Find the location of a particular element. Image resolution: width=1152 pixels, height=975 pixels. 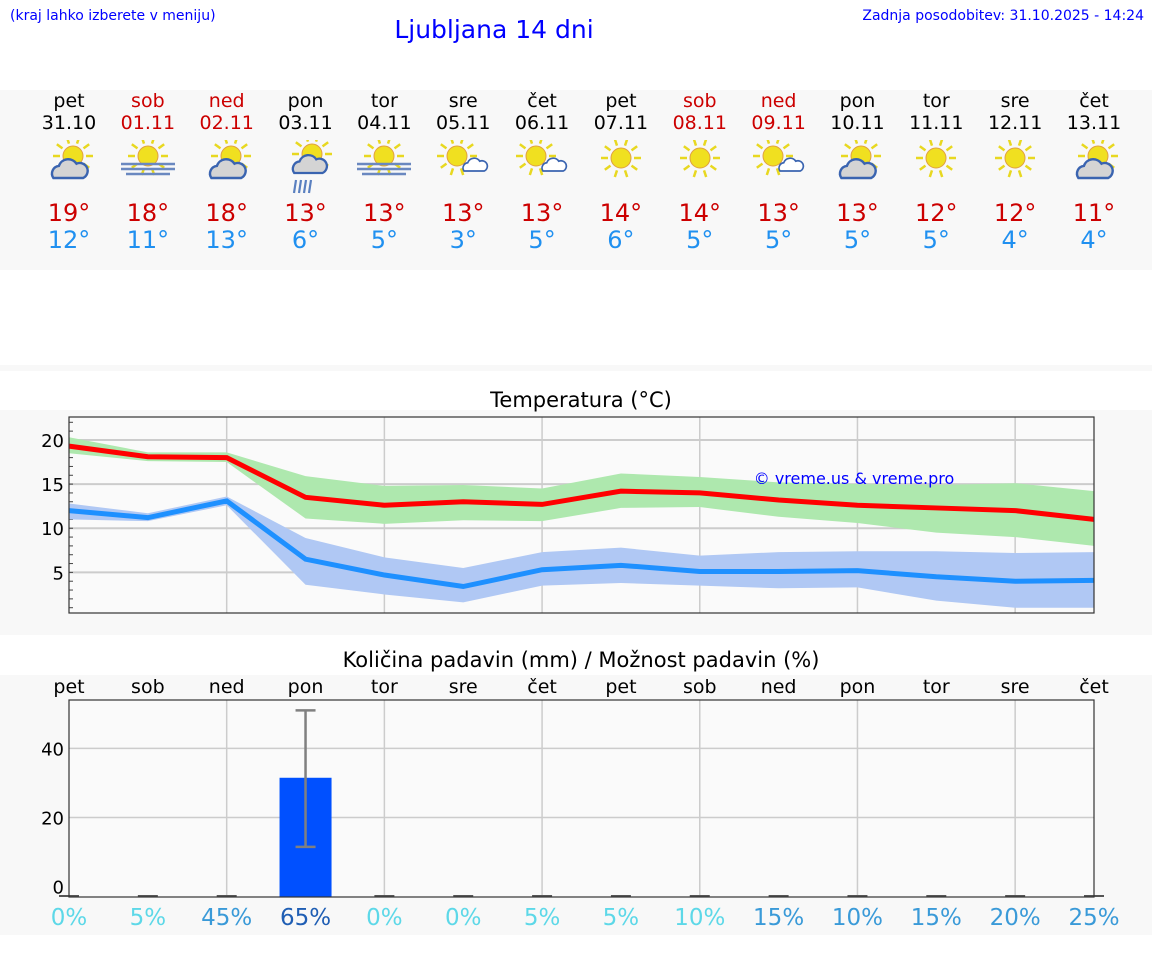

temperature-chart-title: Temperatura (°C) is located at coordinates (581, 400).